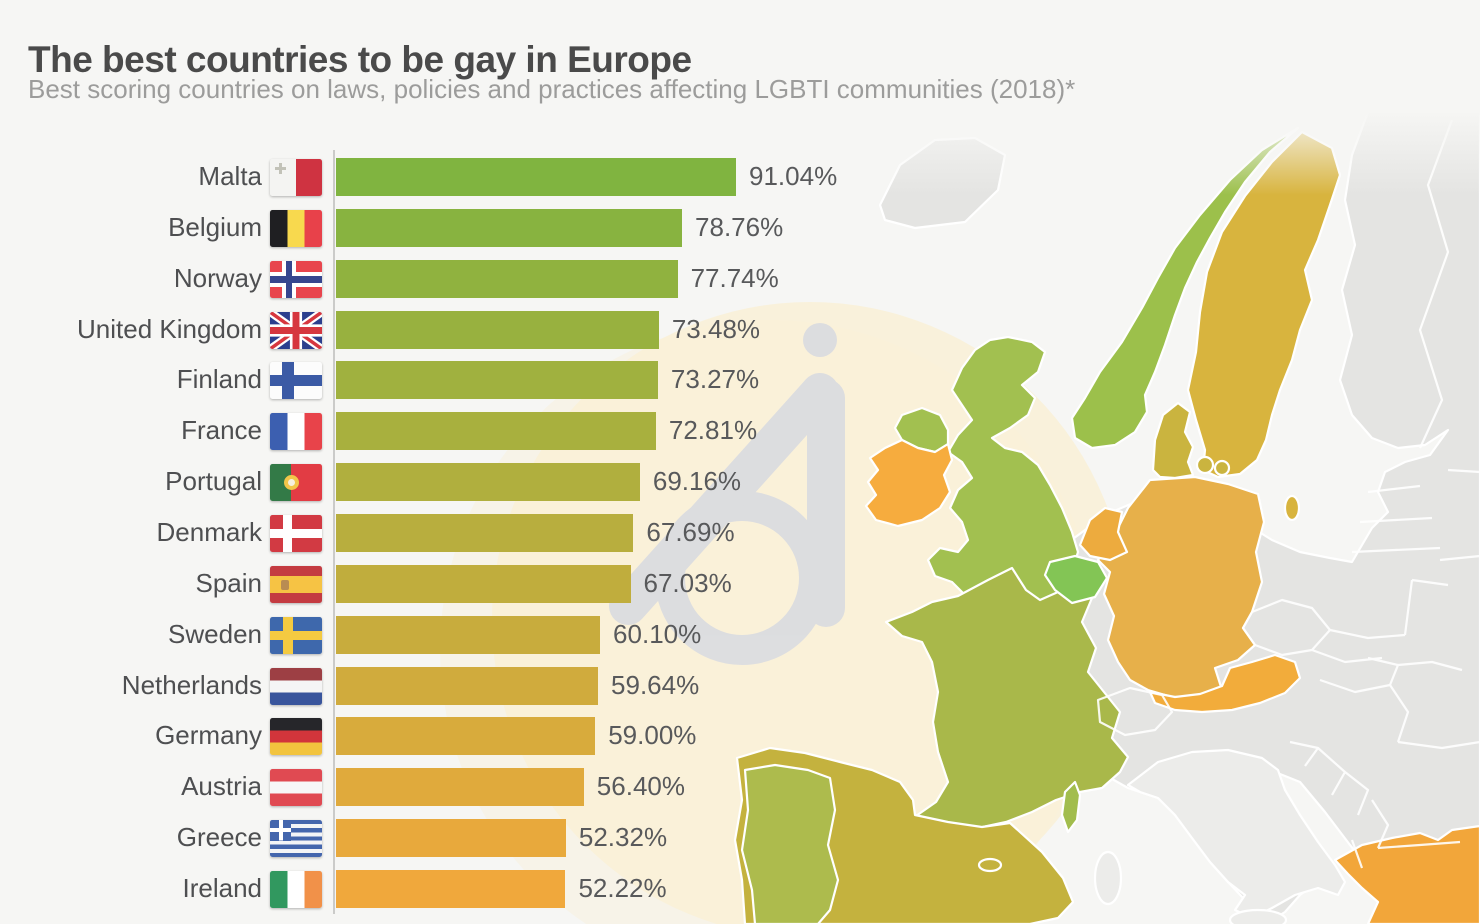  What do you see at coordinates (1258, 916) in the screenshot?
I see `map-sicily` at bounding box center [1258, 916].